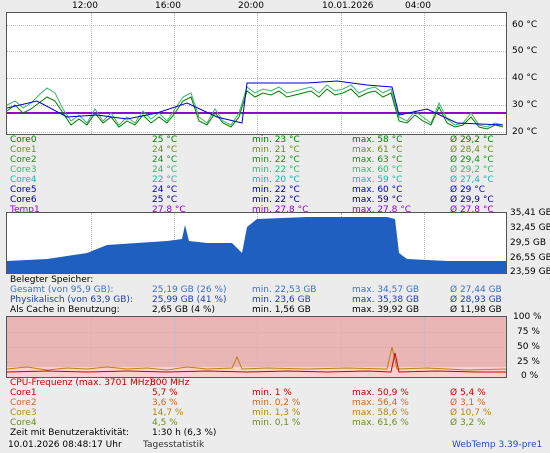 The width and height of the screenshot is (550, 453). What do you see at coordinates (85, 6) in the screenshot?
I see `time-label: 12:00` at bounding box center [85, 6].